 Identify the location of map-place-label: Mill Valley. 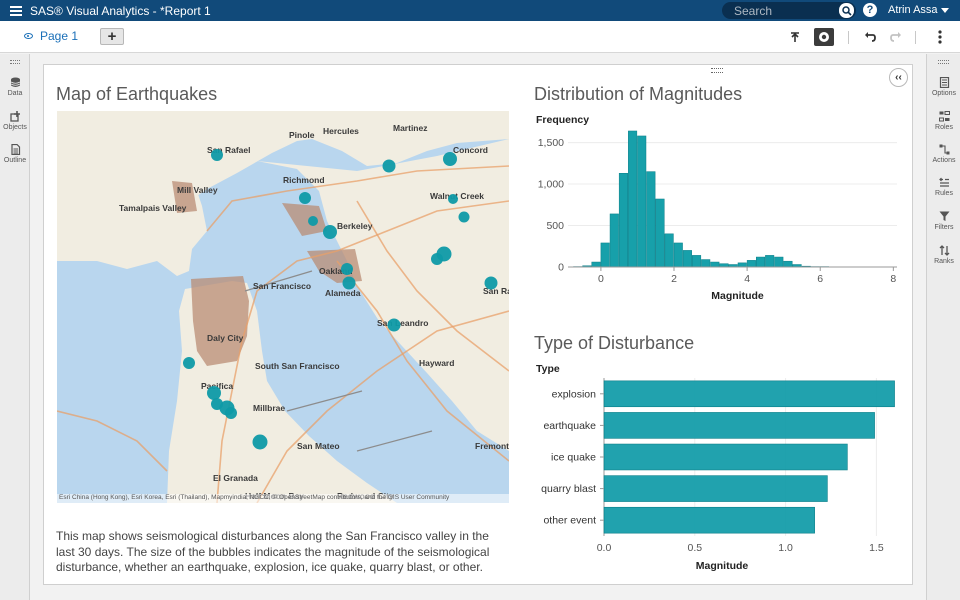
(197, 190).